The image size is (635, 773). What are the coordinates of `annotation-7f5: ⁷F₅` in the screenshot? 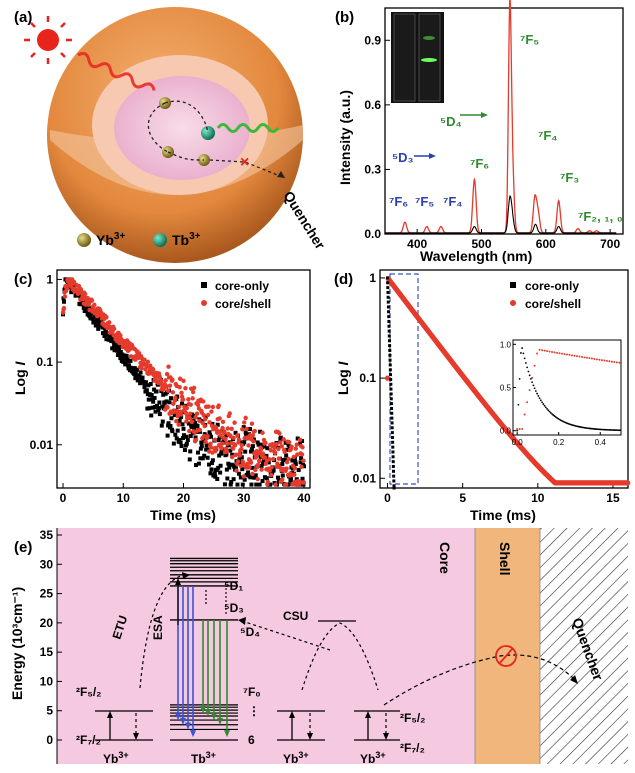 It's located at (529, 39).